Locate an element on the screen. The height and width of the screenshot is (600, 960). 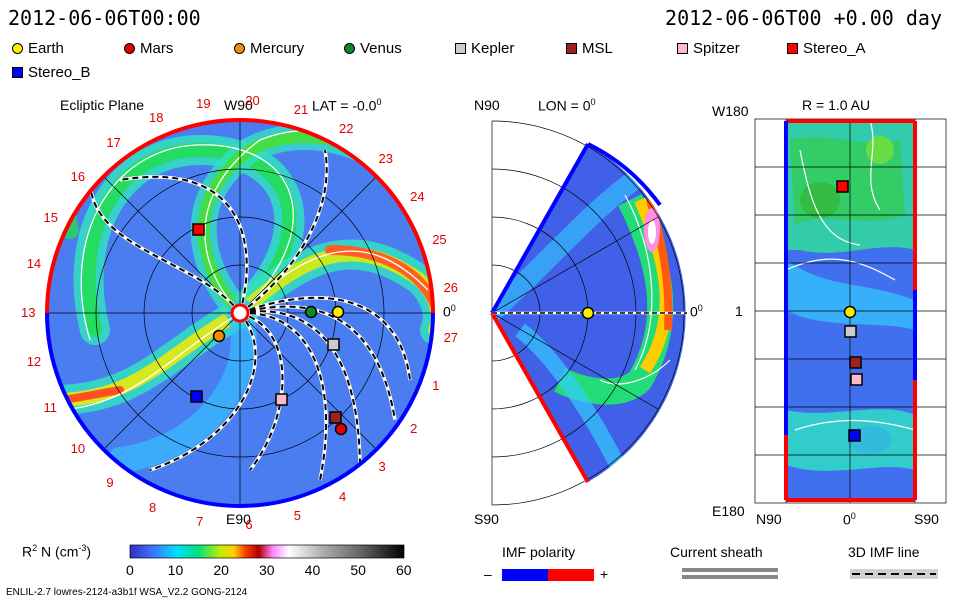
kepler-marker is located at coordinates (333, 344).